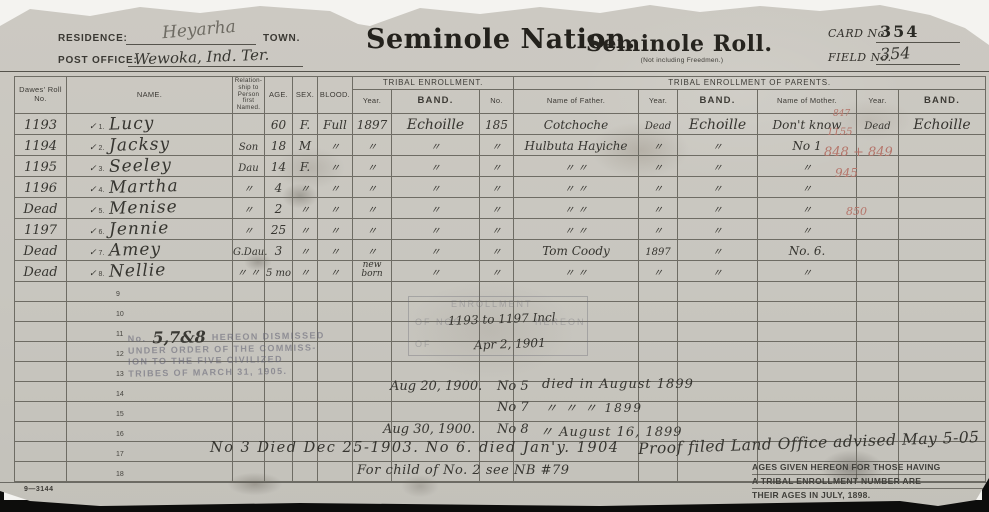 Image resolution: width=989 pixels, height=512 pixels. Describe the element at coordinates (120, 374) in the screenshot. I see `row-num: 13` at that location.